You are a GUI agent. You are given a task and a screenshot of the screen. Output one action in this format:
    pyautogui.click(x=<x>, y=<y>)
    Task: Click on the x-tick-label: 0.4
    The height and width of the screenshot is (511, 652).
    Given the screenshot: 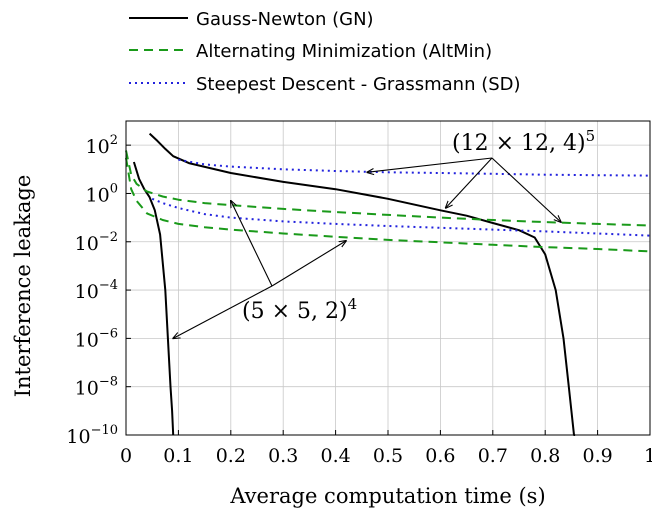 What is the action you would take?
    pyautogui.click(x=335, y=456)
    